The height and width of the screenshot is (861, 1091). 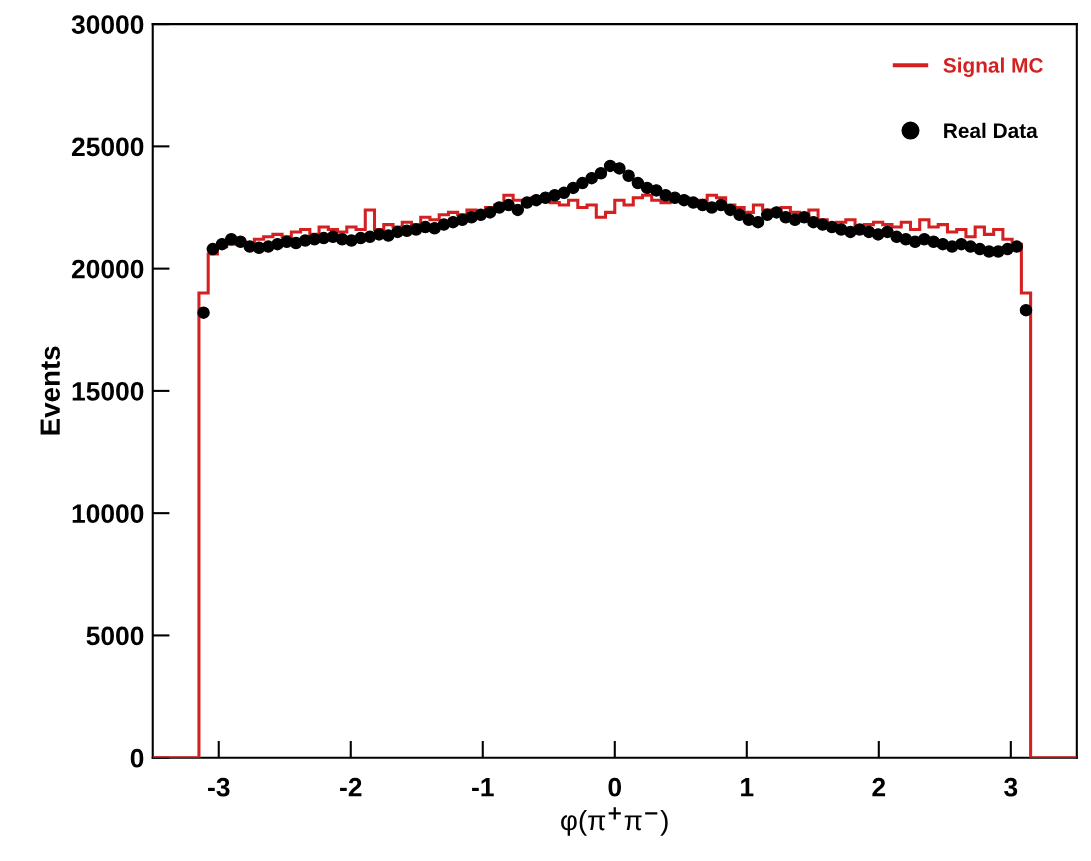 What do you see at coordinates (108, 513) in the screenshot?
I see `y-tick-label: 10000` at bounding box center [108, 513].